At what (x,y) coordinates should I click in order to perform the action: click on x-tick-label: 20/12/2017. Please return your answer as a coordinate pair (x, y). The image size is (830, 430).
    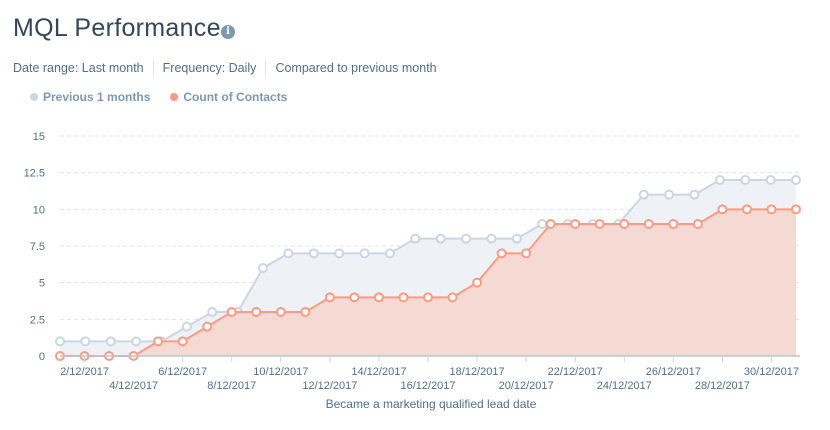
    Looking at the image, I should click on (526, 386).